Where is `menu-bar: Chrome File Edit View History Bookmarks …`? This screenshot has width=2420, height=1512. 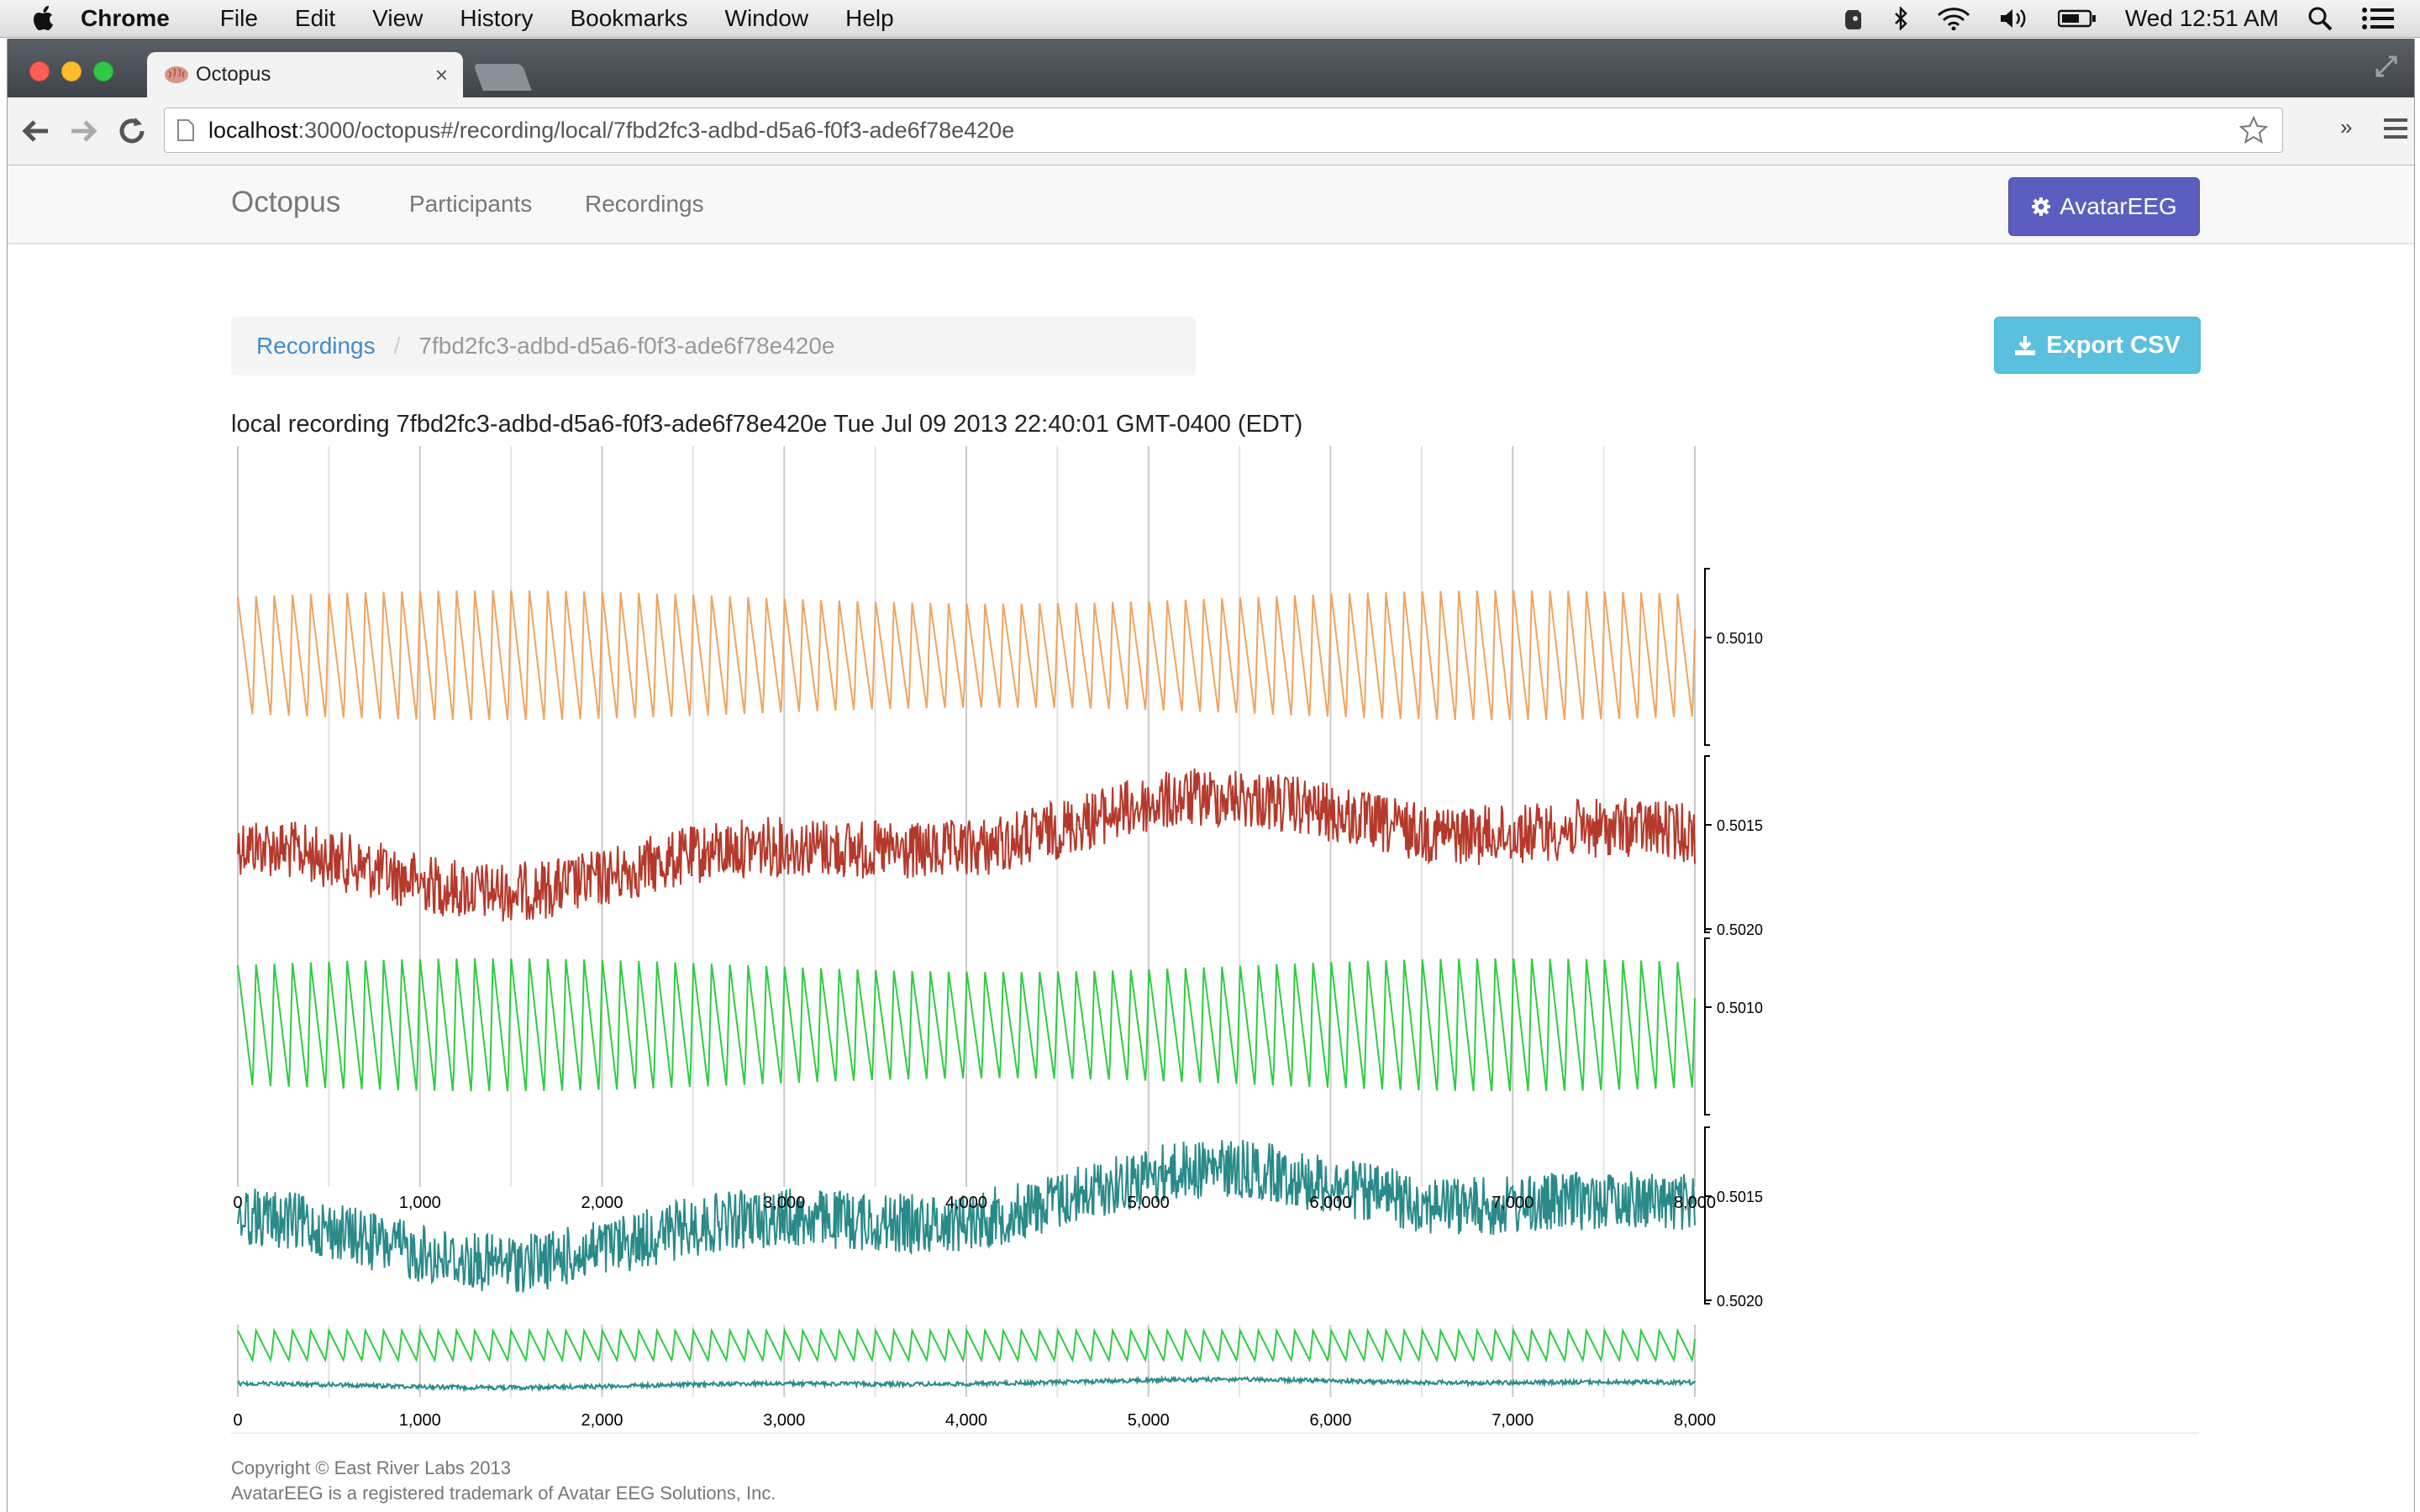 menu-bar: Chrome File Edit View History Bookmarks … is located at coordinates (1210, 19).